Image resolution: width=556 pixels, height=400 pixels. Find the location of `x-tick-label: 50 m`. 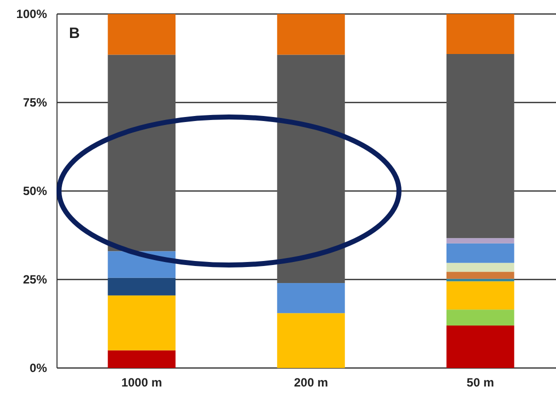

x-tick-label: 50 m is located at coordinates (480, 383).